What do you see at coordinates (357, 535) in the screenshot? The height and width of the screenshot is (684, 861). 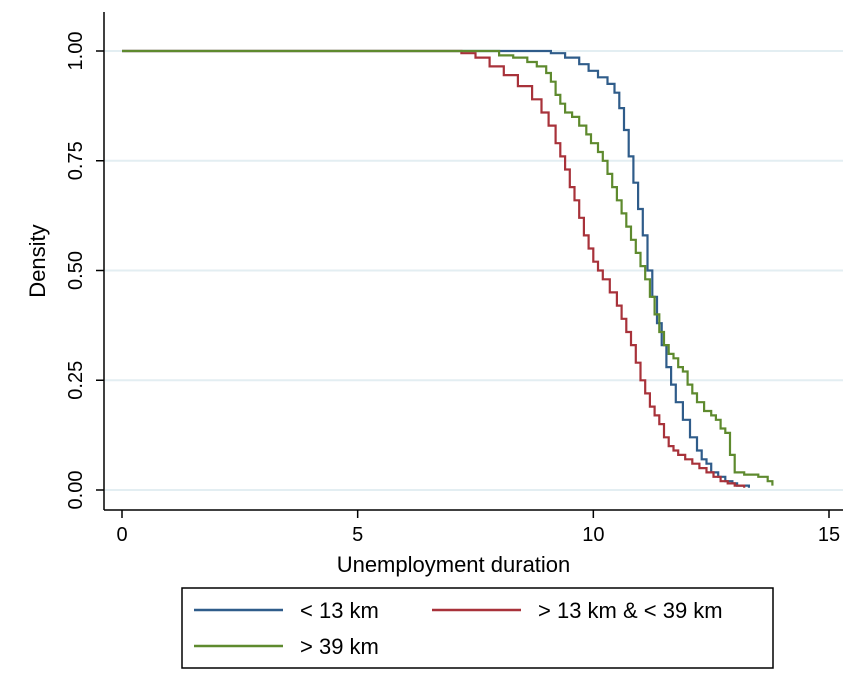 I see `x-tick-label: 5` at bounding box center [357, 535].